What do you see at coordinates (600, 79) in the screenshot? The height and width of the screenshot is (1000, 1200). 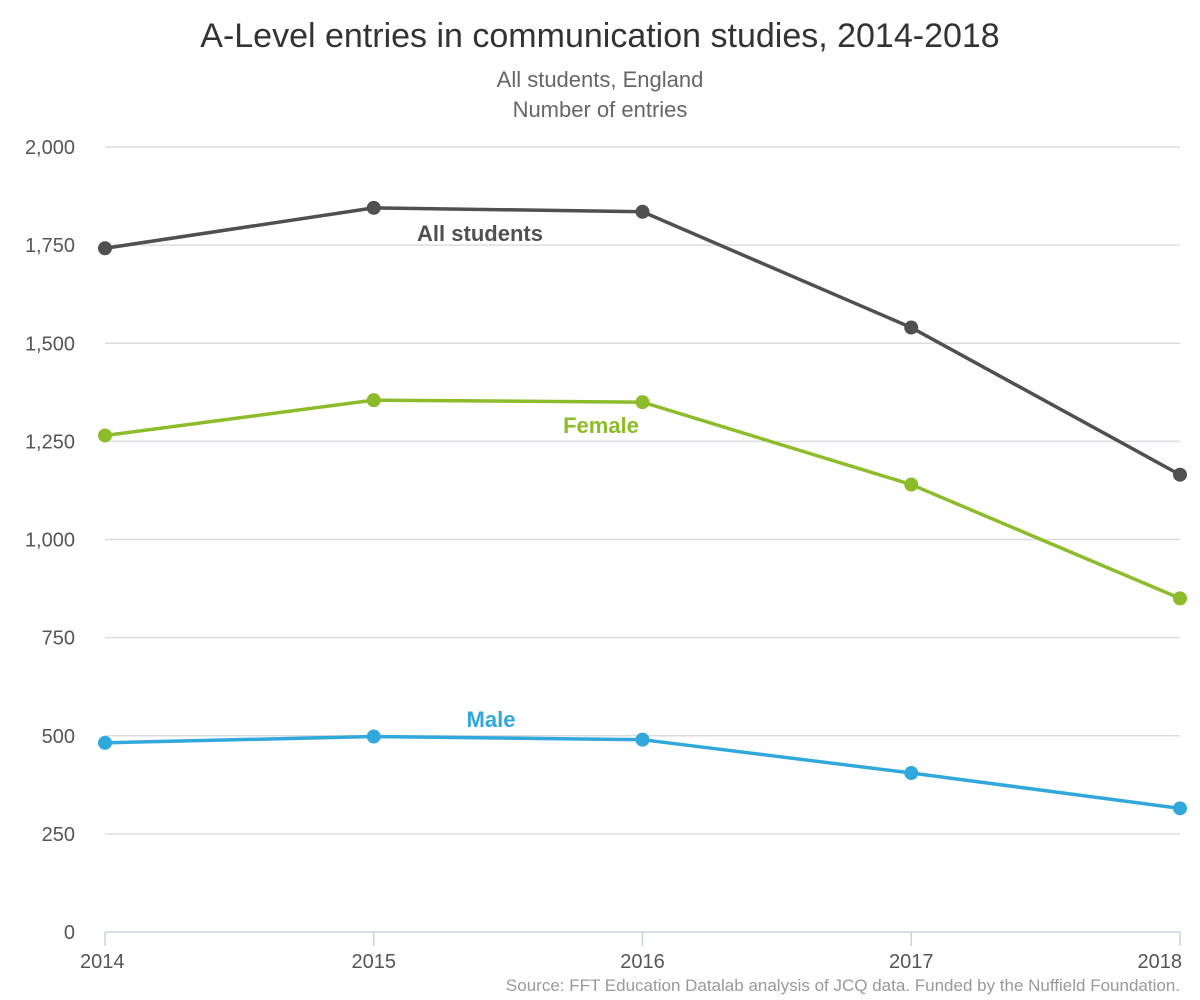 I see `chart-subtitle-line-1: All students, England` at bounding box center [600, 79].